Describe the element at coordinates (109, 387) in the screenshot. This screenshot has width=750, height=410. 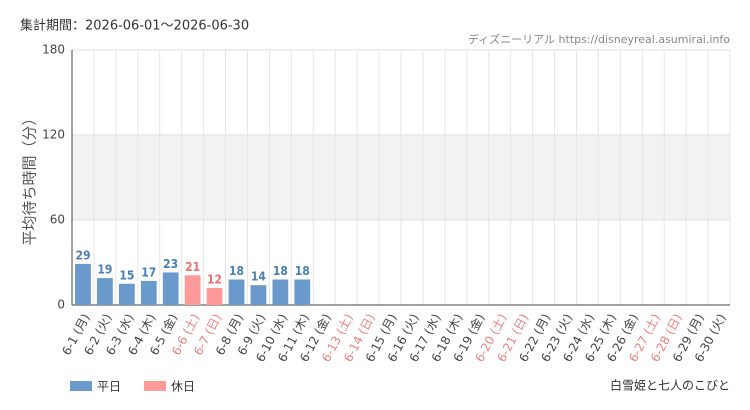
I see `legend-label: 平日` at that location.